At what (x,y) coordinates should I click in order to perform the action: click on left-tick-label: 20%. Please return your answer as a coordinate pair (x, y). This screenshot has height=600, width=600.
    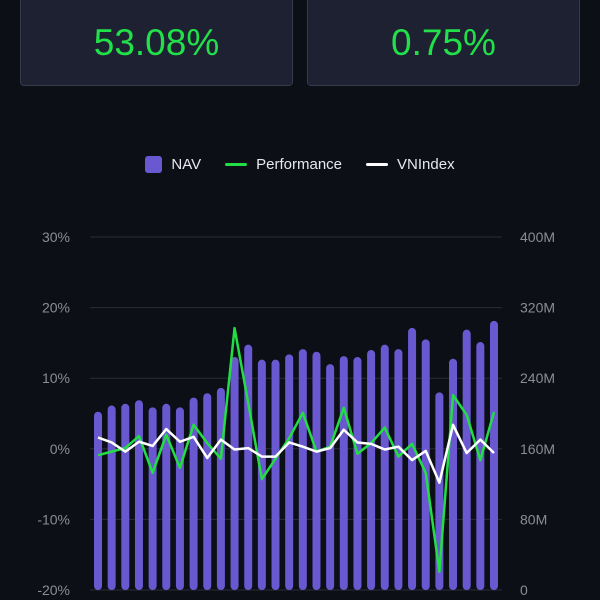
    Looking at the image, I should click on (56, 308).